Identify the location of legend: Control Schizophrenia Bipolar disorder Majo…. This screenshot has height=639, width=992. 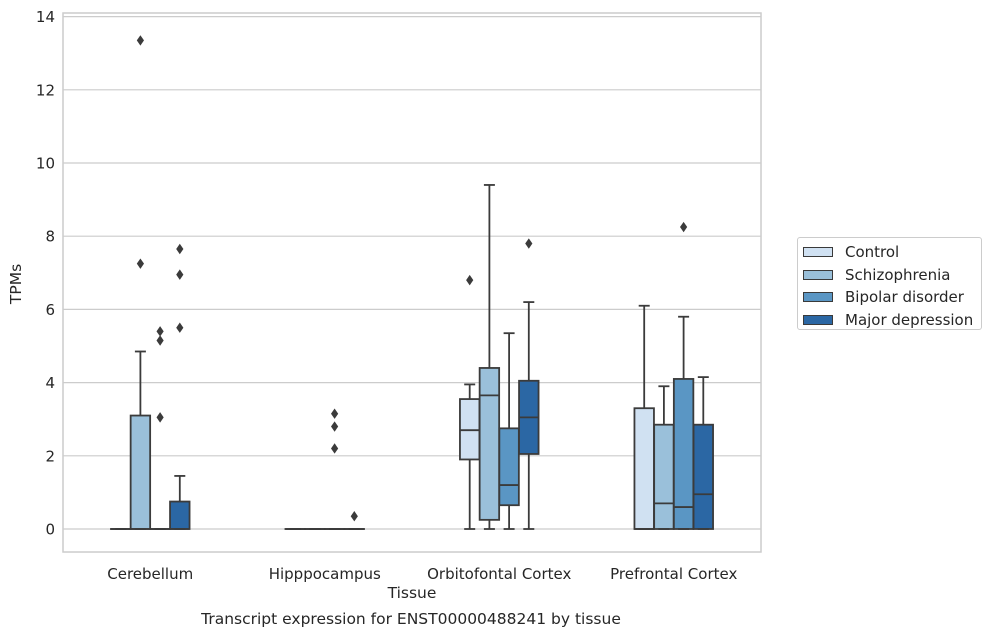
(889, 283).